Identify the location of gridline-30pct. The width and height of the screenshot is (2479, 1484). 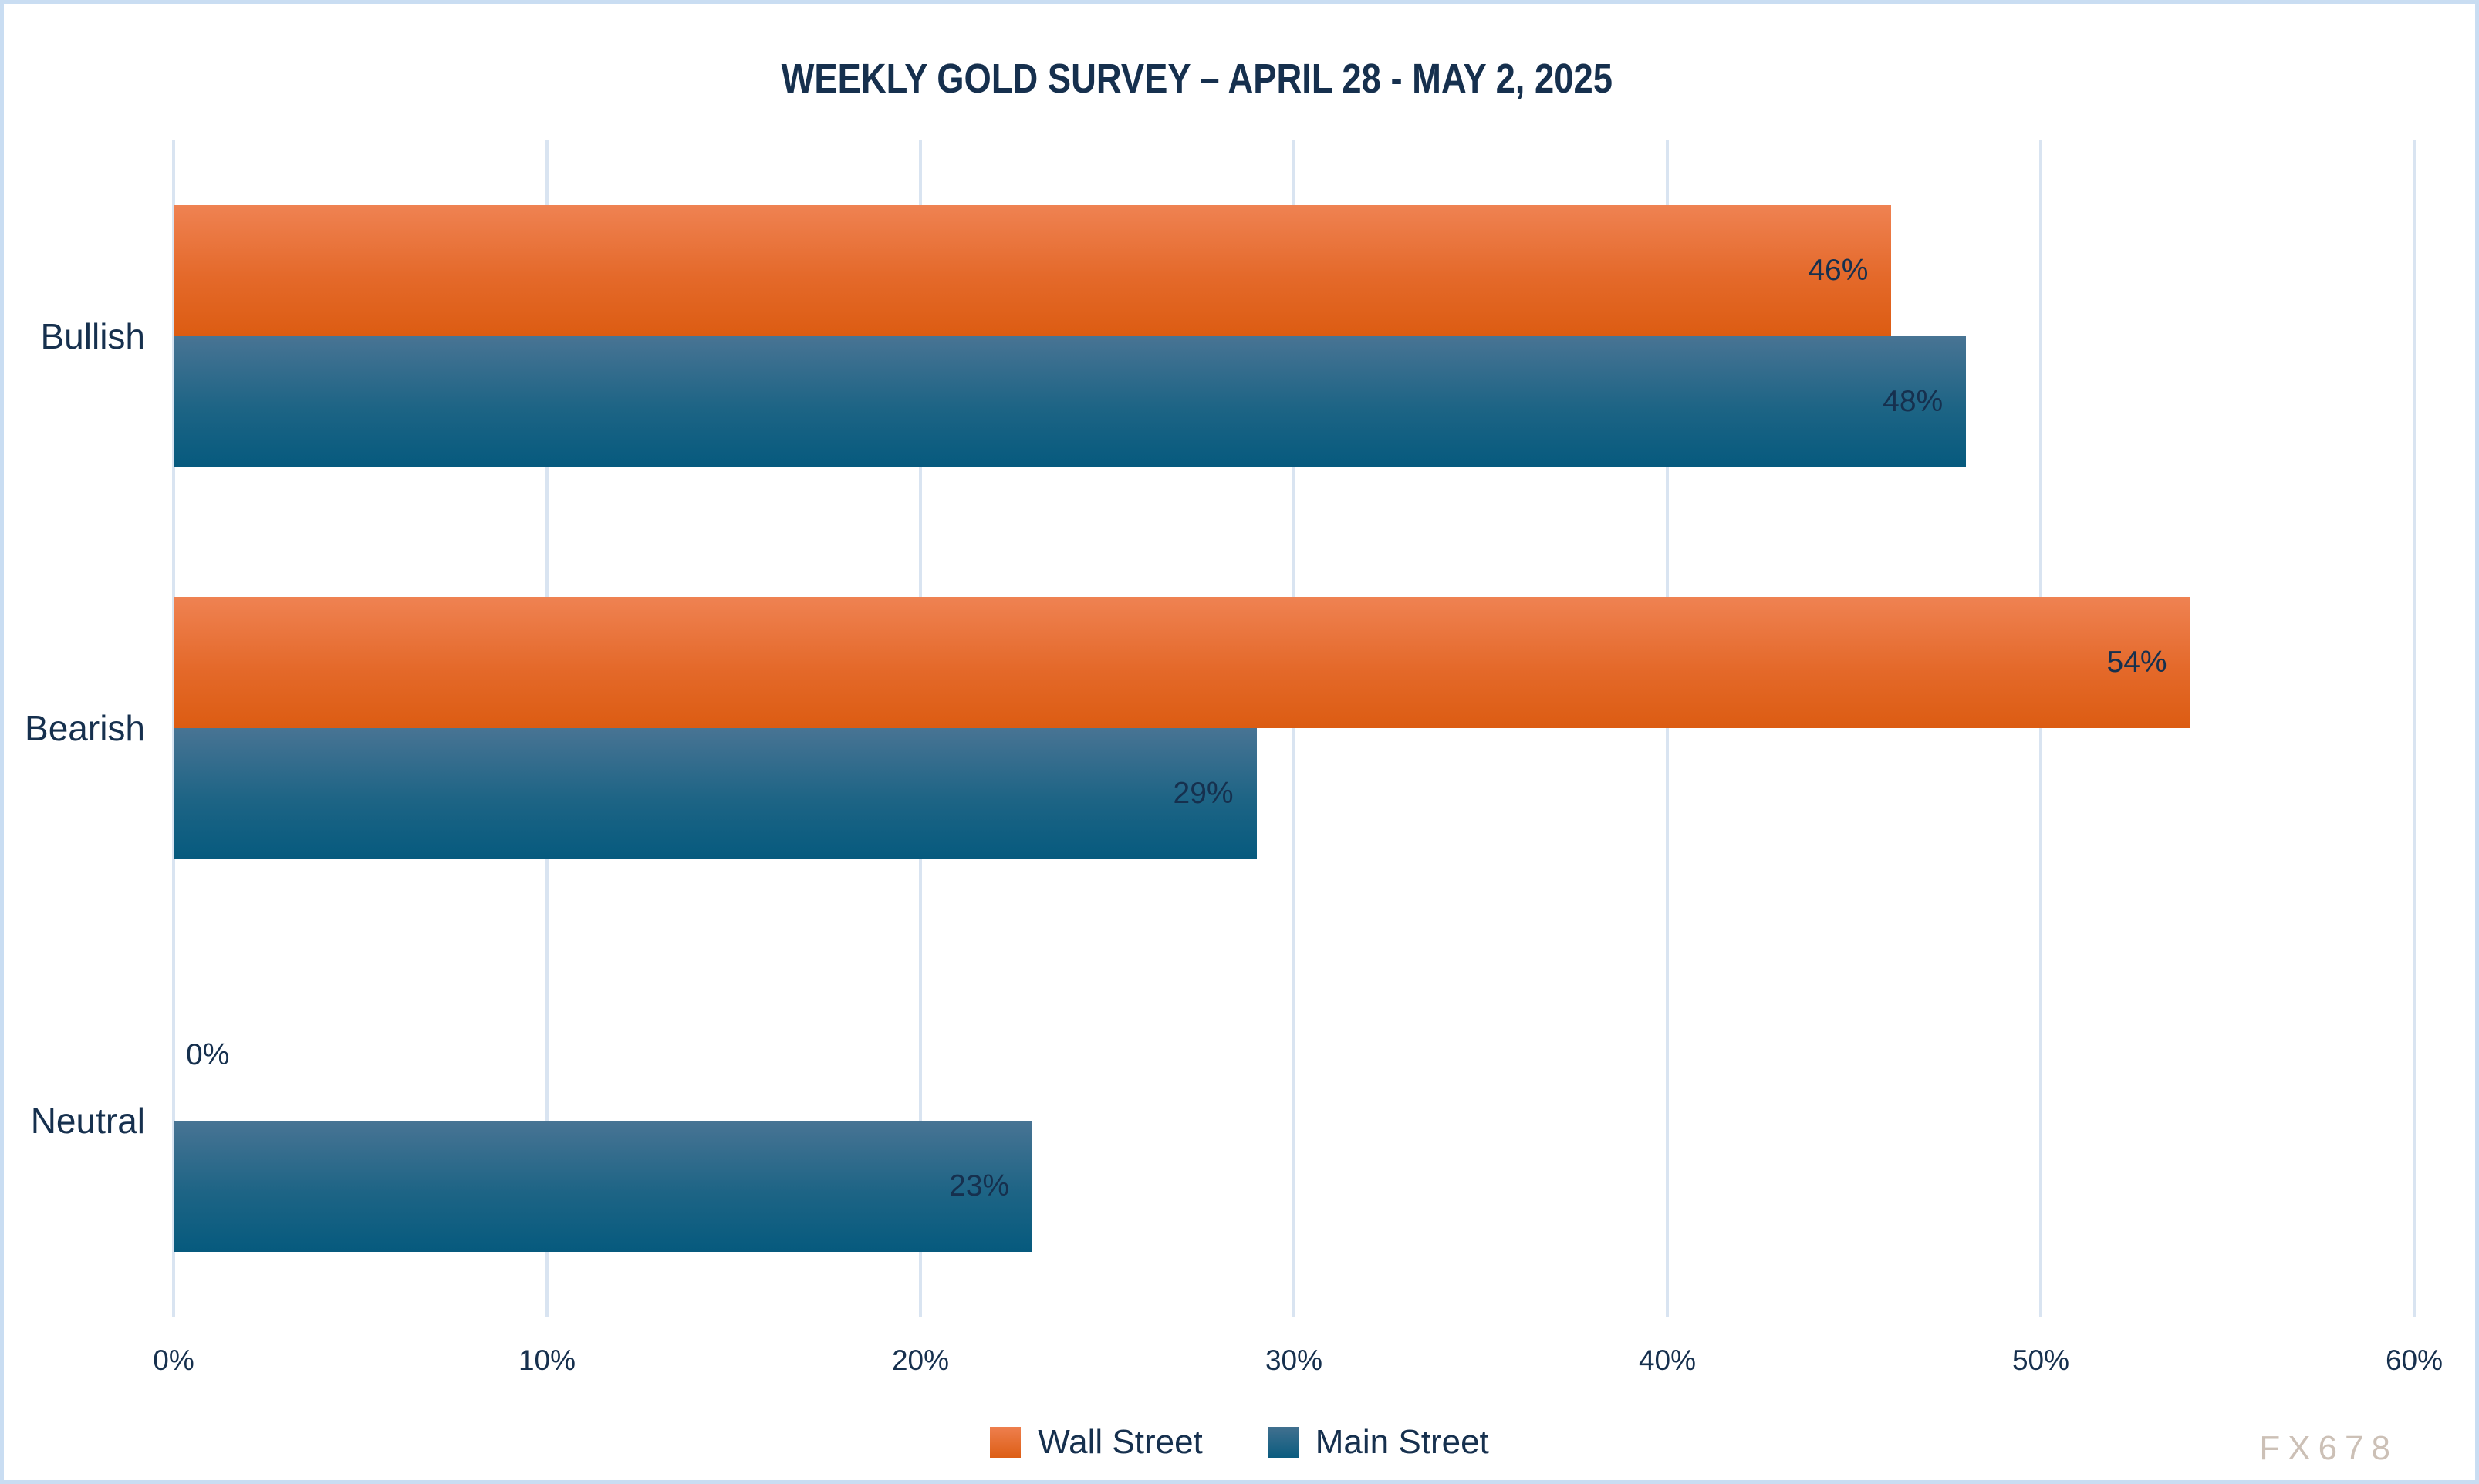
(1293, 728).